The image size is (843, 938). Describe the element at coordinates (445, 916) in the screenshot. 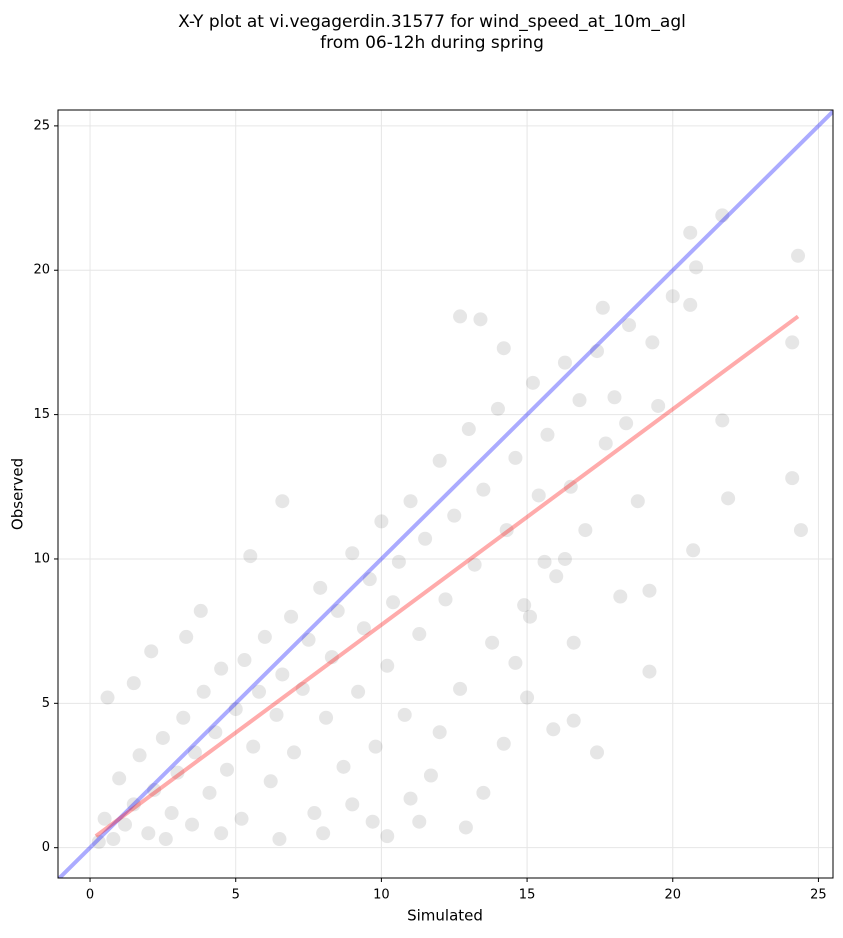

I see `x-axis-label: Simulated` at that location.